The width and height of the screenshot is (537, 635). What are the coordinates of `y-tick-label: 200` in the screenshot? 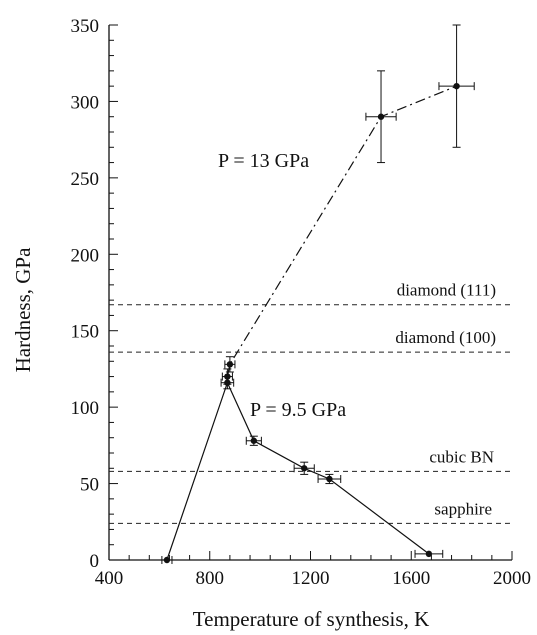 It's located at (85, 255).